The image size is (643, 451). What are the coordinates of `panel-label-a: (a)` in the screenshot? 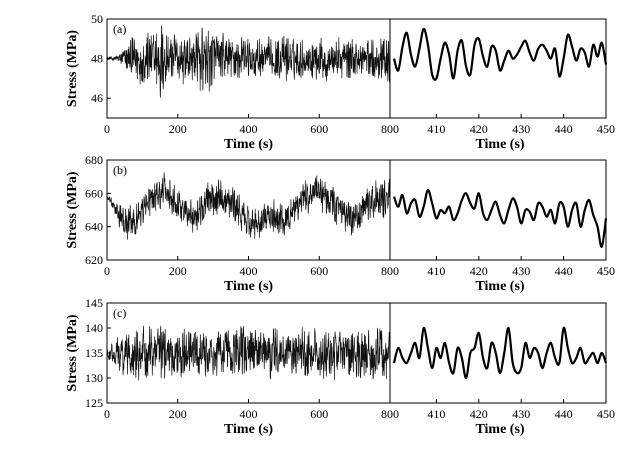 It's located at (119, 29).